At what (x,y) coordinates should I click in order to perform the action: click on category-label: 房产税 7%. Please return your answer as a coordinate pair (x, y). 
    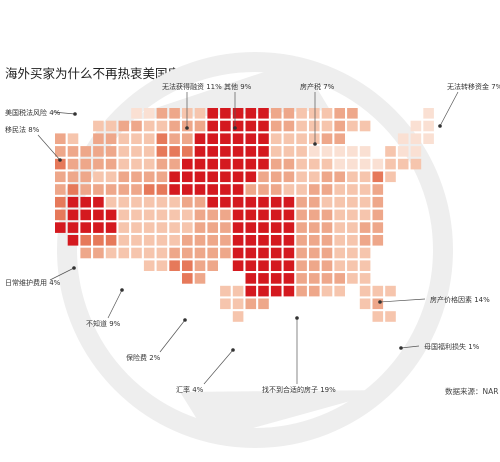
    Looking at the image, I should click on (317, 86).